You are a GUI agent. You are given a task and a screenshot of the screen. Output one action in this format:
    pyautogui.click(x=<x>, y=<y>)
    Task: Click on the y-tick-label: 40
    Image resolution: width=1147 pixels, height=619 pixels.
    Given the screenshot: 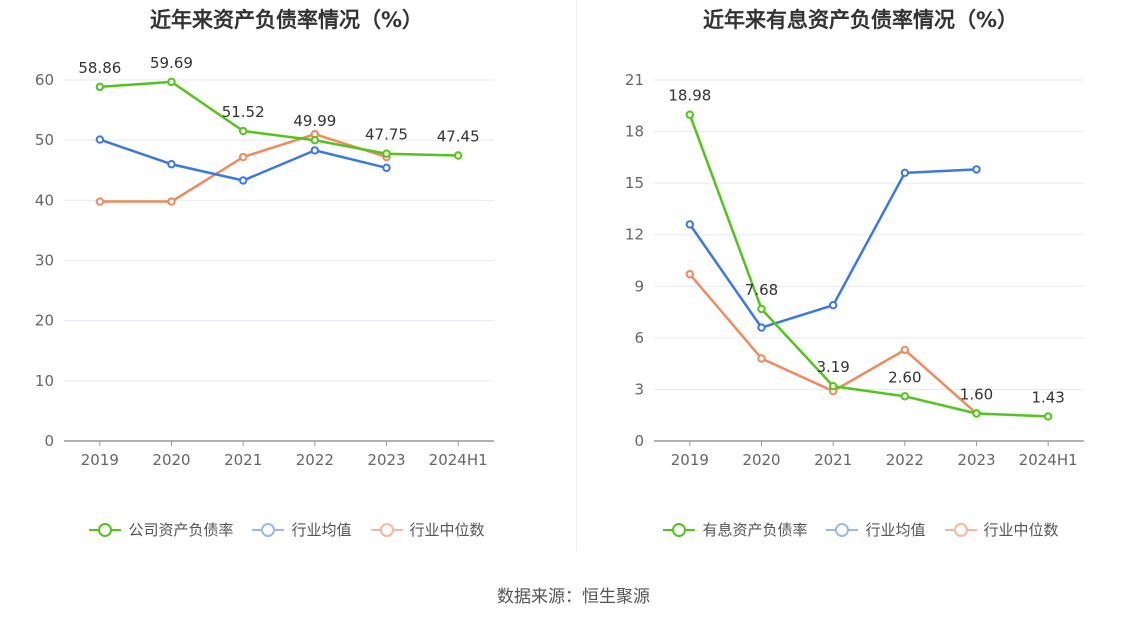 What is the action you would take?
    pyautogui.click(x=44, y=200)
    